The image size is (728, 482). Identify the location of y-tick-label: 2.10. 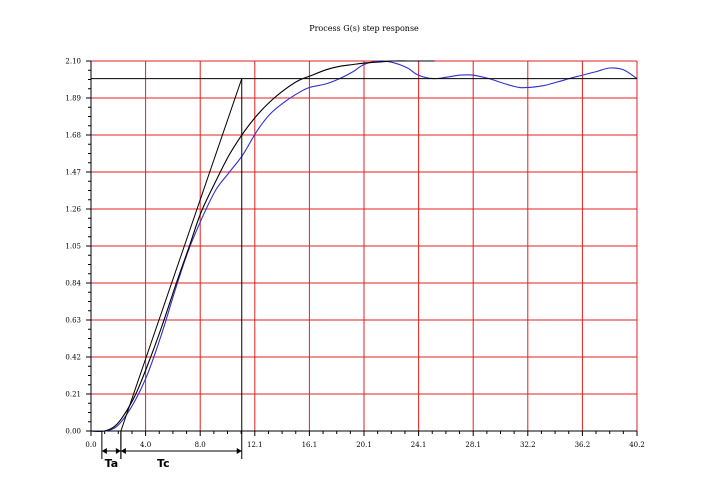
(73, 62).